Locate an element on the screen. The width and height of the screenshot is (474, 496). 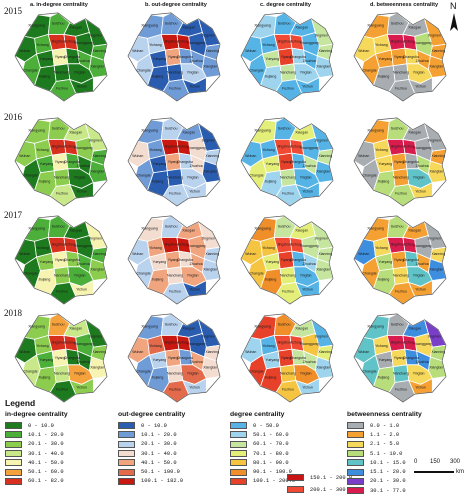
legend-range: 30.1 - 77.0 is located at coordinates (388, 490).